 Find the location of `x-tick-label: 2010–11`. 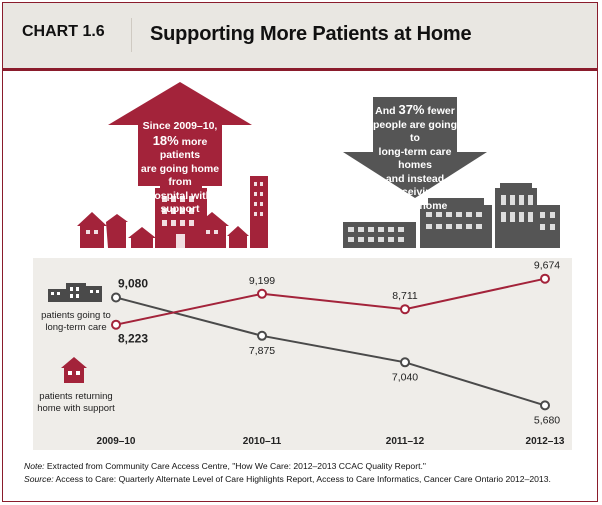

x-tick-label: 2010–11 is located at coordinates (262, 441).